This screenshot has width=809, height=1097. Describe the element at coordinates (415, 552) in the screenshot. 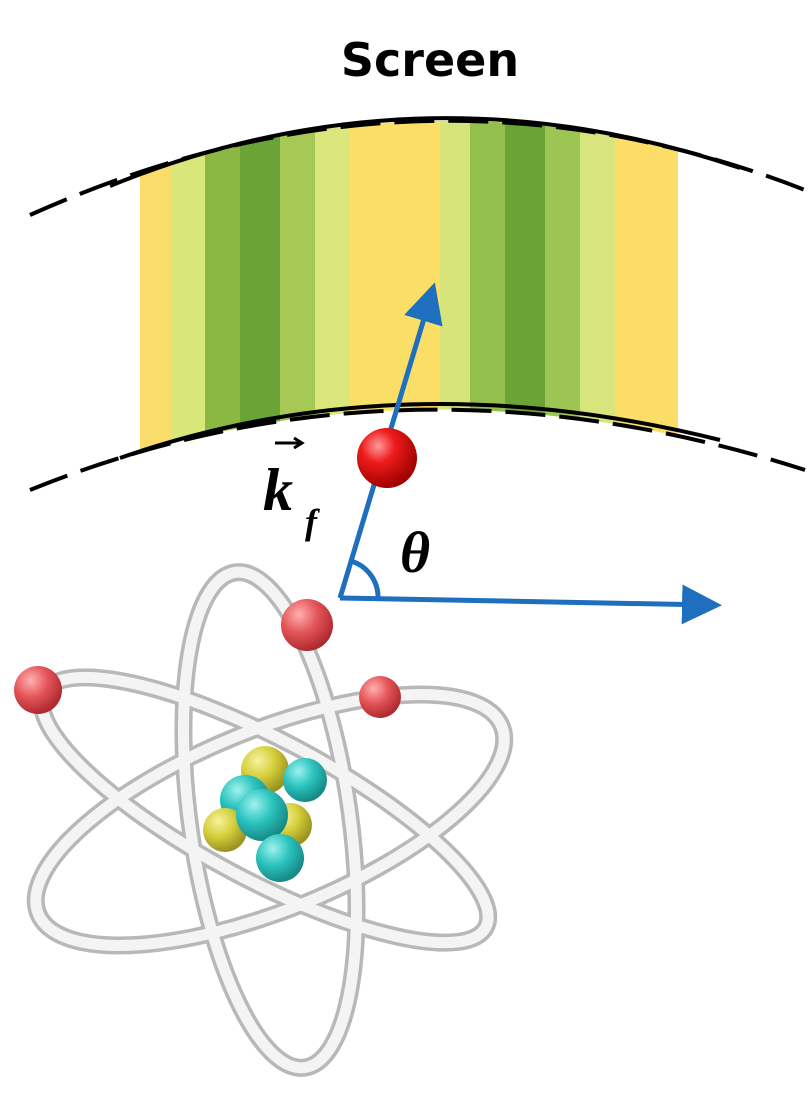

I see `angle-label: θ` at that location.